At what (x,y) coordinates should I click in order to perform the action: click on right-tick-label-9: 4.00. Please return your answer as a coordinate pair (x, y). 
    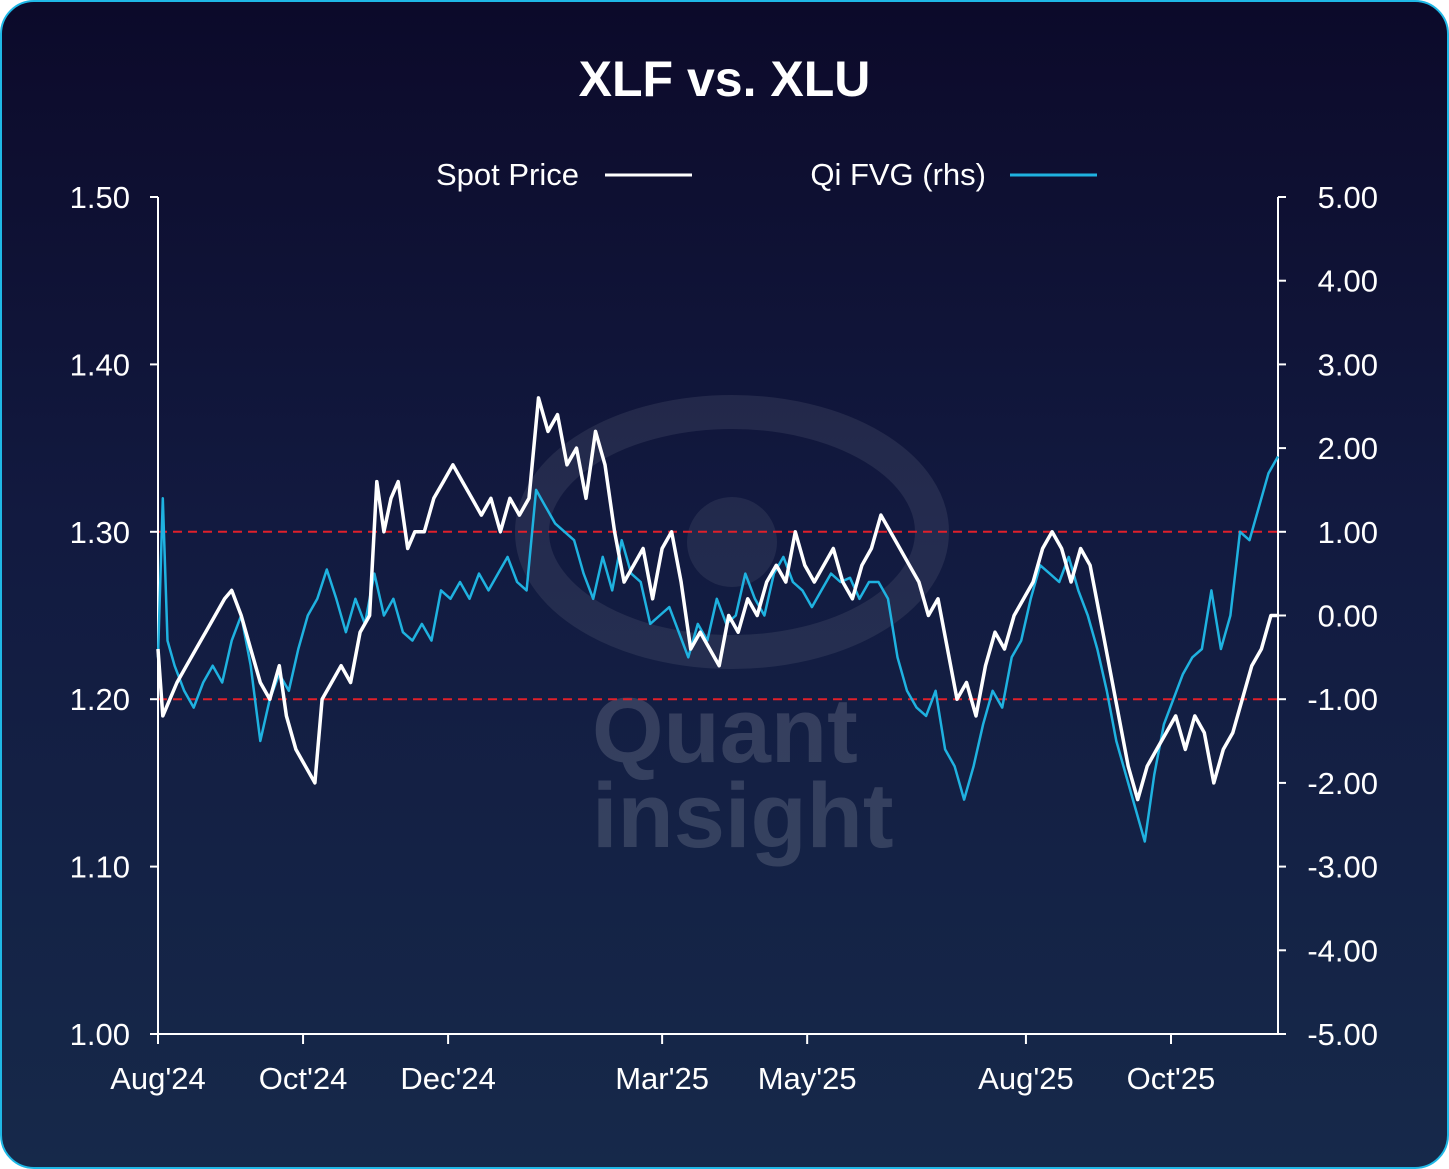
    Looking at the image, I should click on (1348, 281).